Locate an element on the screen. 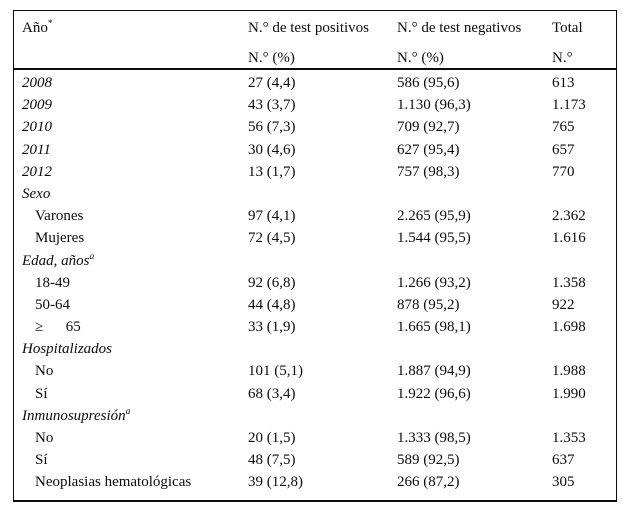 Image resolution: width=633 pixels, height=517 pixels. section-row: Sexo is located at coordinates (319, 194).